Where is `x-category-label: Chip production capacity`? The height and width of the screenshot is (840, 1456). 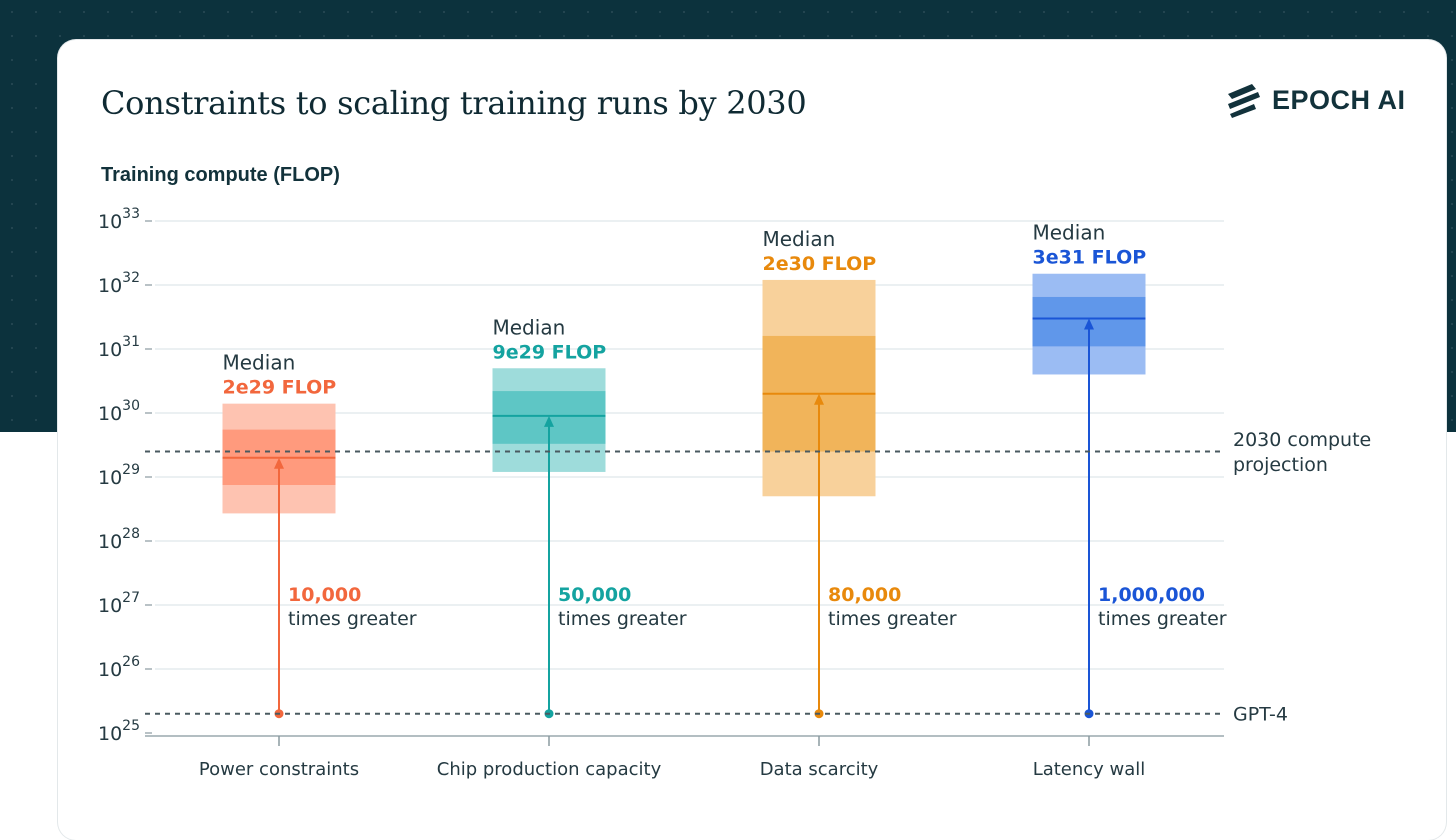 x-category-label: Chip production capacity is located at coordinates (549, 769).